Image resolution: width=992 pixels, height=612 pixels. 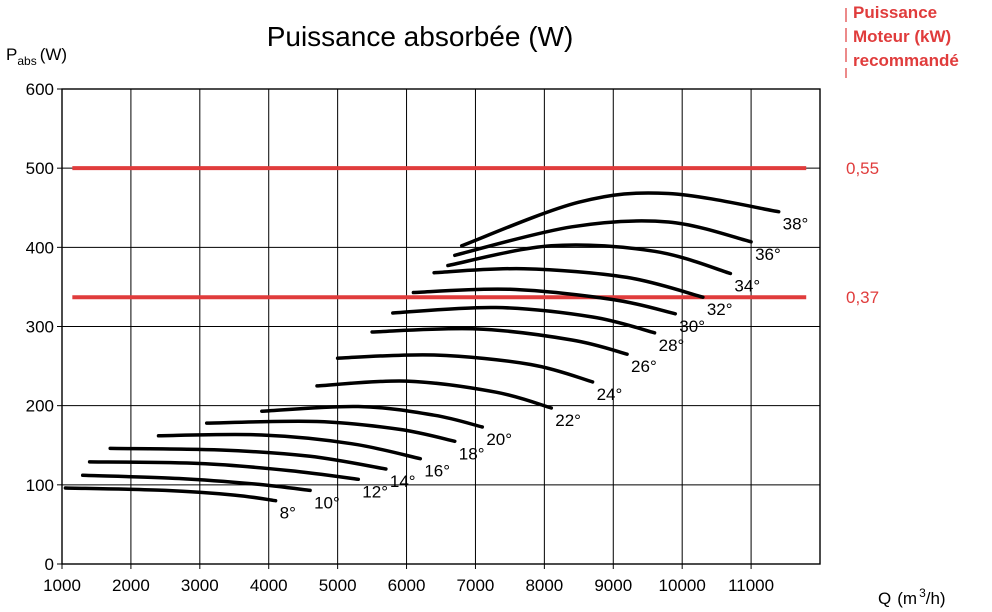 What do you see at coordinates (40, 485) in the screenshot?
I see `y-tick-label: 100` at bounding box center [40, 485].